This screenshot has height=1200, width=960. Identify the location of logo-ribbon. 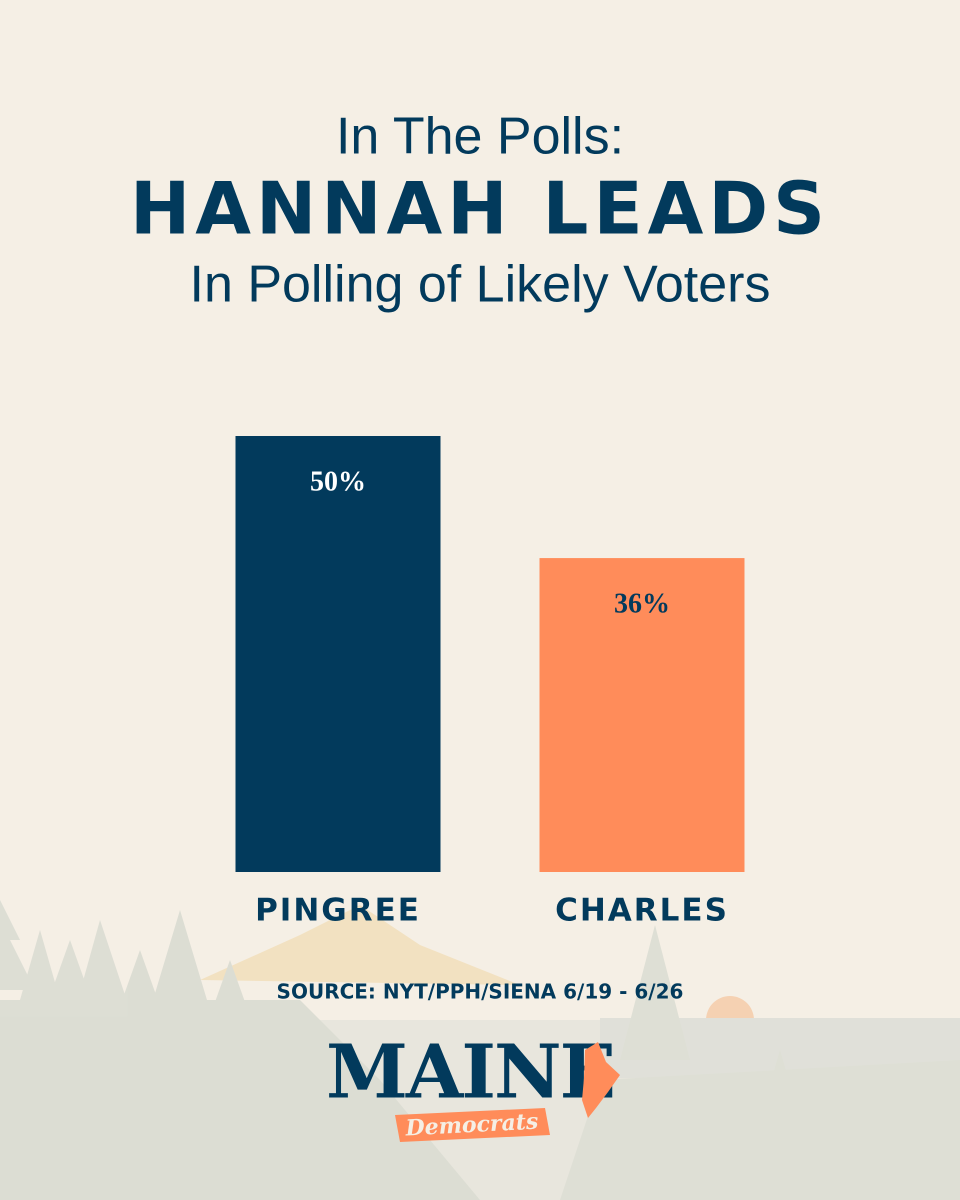
(472, 1125).